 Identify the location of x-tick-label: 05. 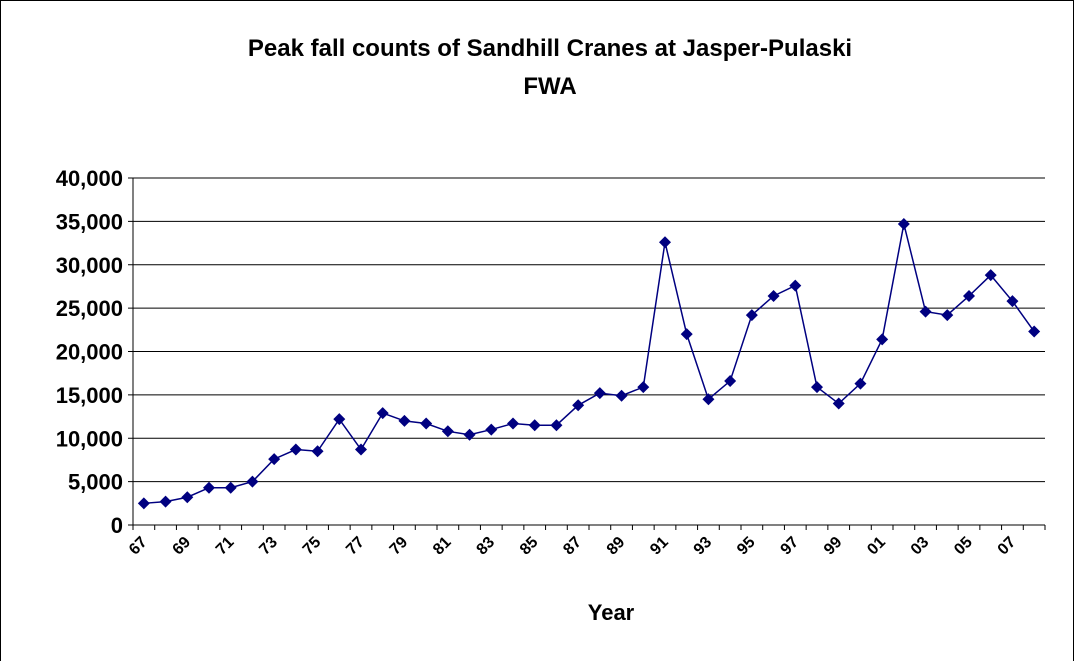
(963, 546).